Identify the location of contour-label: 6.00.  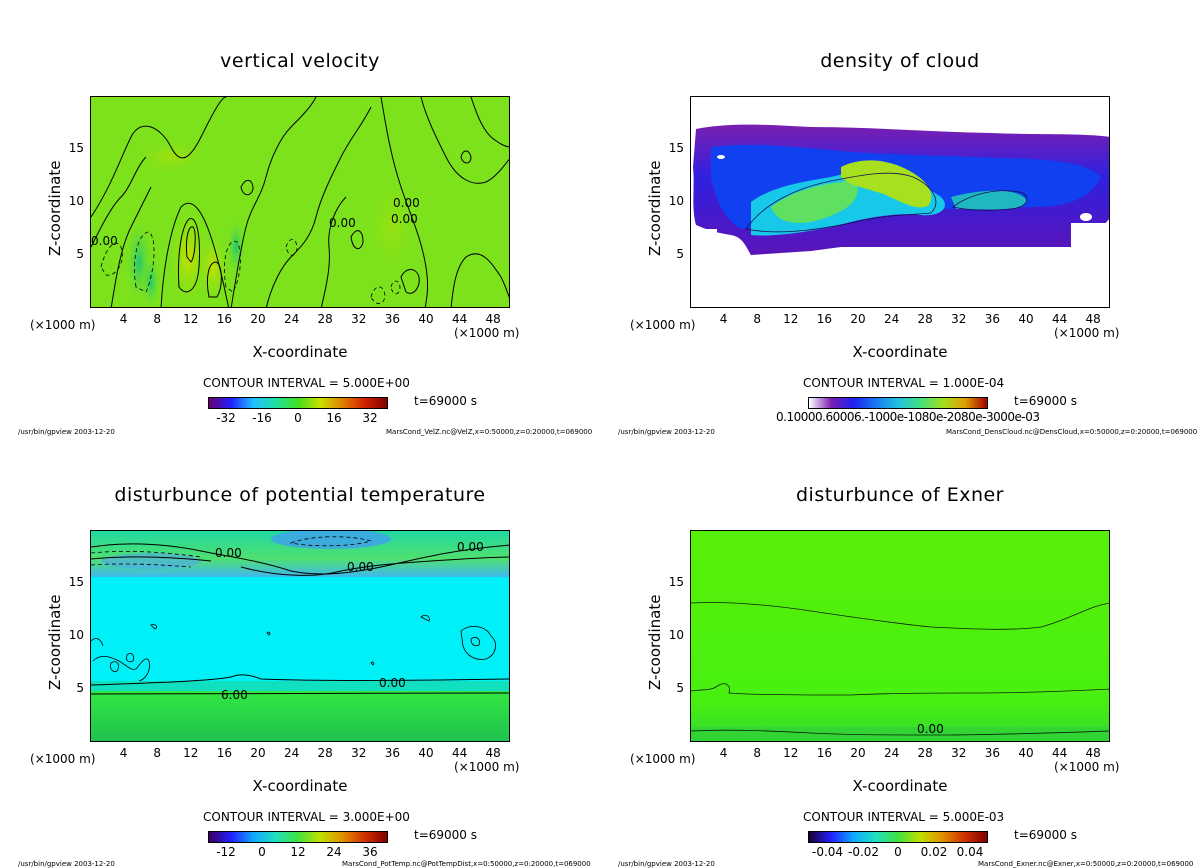
(234, 695).